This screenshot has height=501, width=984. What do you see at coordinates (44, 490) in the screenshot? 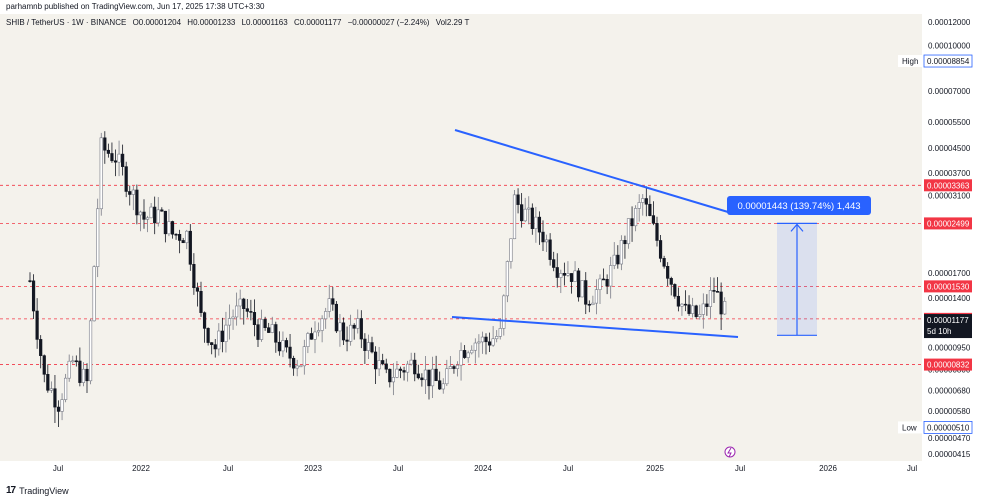
I see `brand-name: TradingView` at bounding box center [44, 490].